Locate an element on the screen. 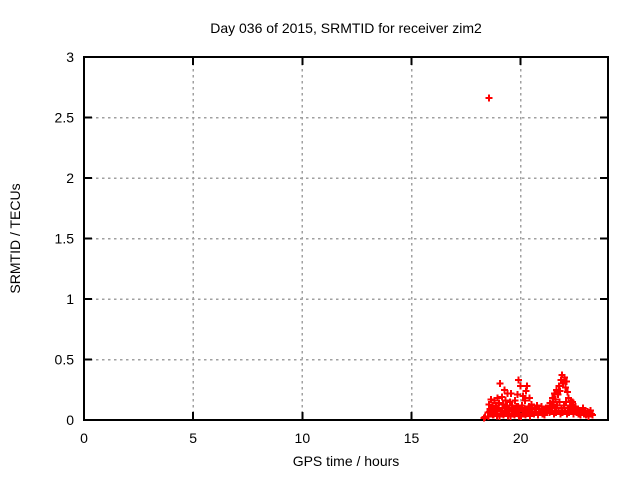 The height and width of the screenshot is (480, 640). x-tick-label: 5 is located at coordinates (193, 438).